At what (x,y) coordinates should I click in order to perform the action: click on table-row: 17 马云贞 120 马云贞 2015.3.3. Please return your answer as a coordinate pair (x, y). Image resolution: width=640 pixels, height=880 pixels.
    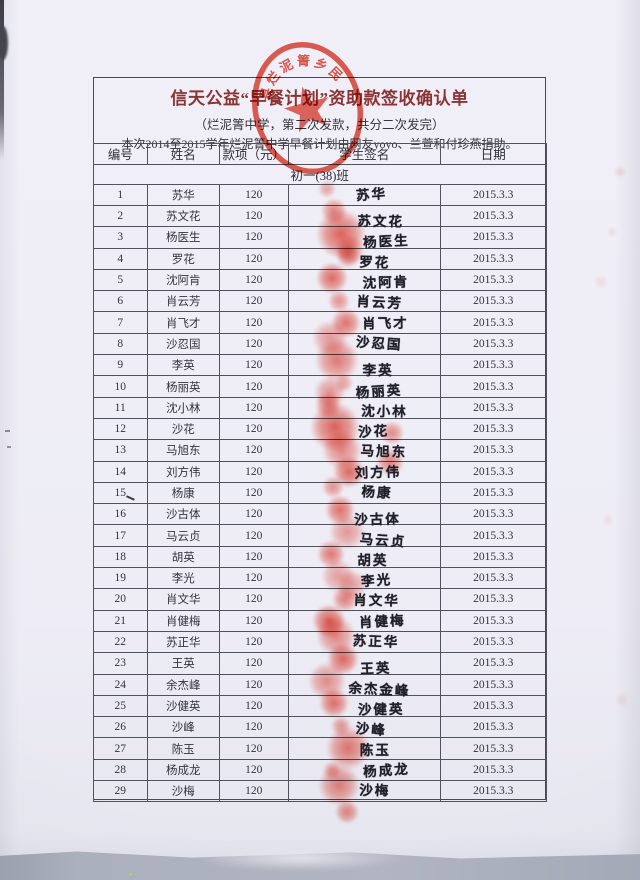
    Looking at the image, I should click on (319, 536).